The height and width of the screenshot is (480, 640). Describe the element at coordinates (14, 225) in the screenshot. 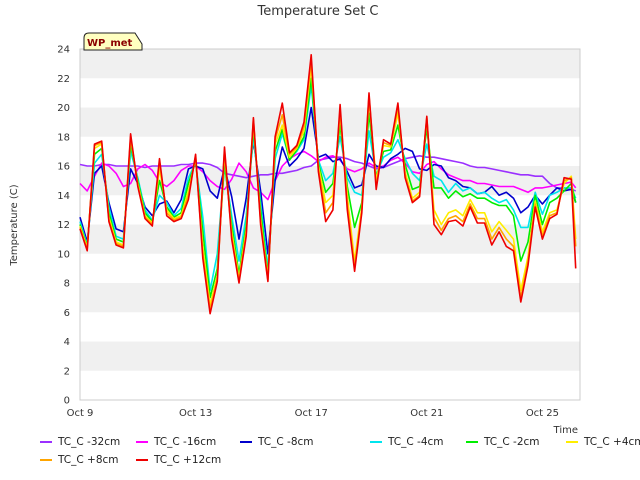

I see `y-axis-title: Temperature (C)` at that location.